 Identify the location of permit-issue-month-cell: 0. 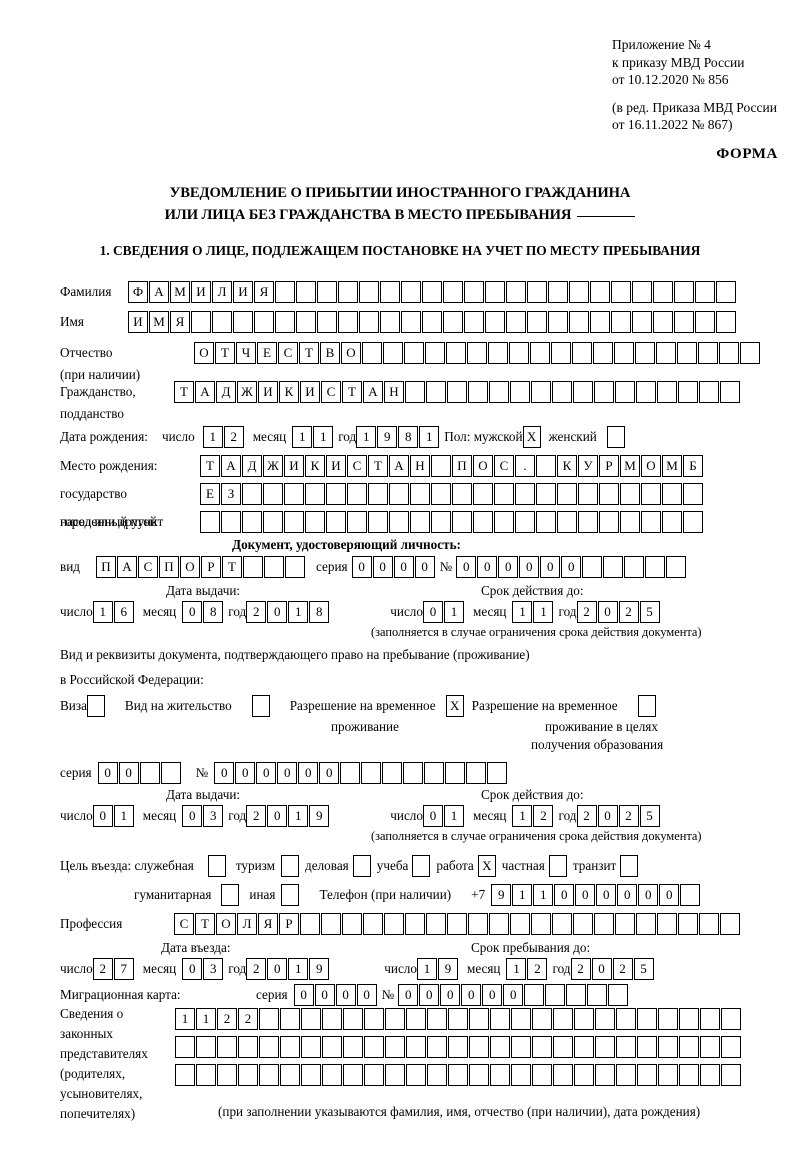
(192, 816).